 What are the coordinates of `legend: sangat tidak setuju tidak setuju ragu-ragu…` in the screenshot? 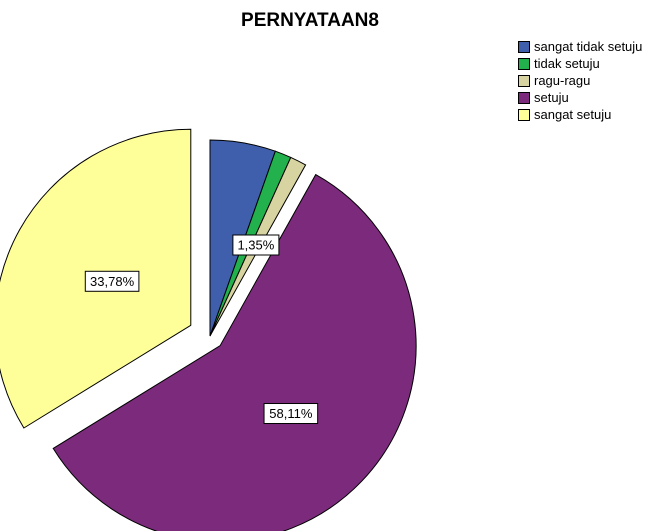 It's located at (580, 80).